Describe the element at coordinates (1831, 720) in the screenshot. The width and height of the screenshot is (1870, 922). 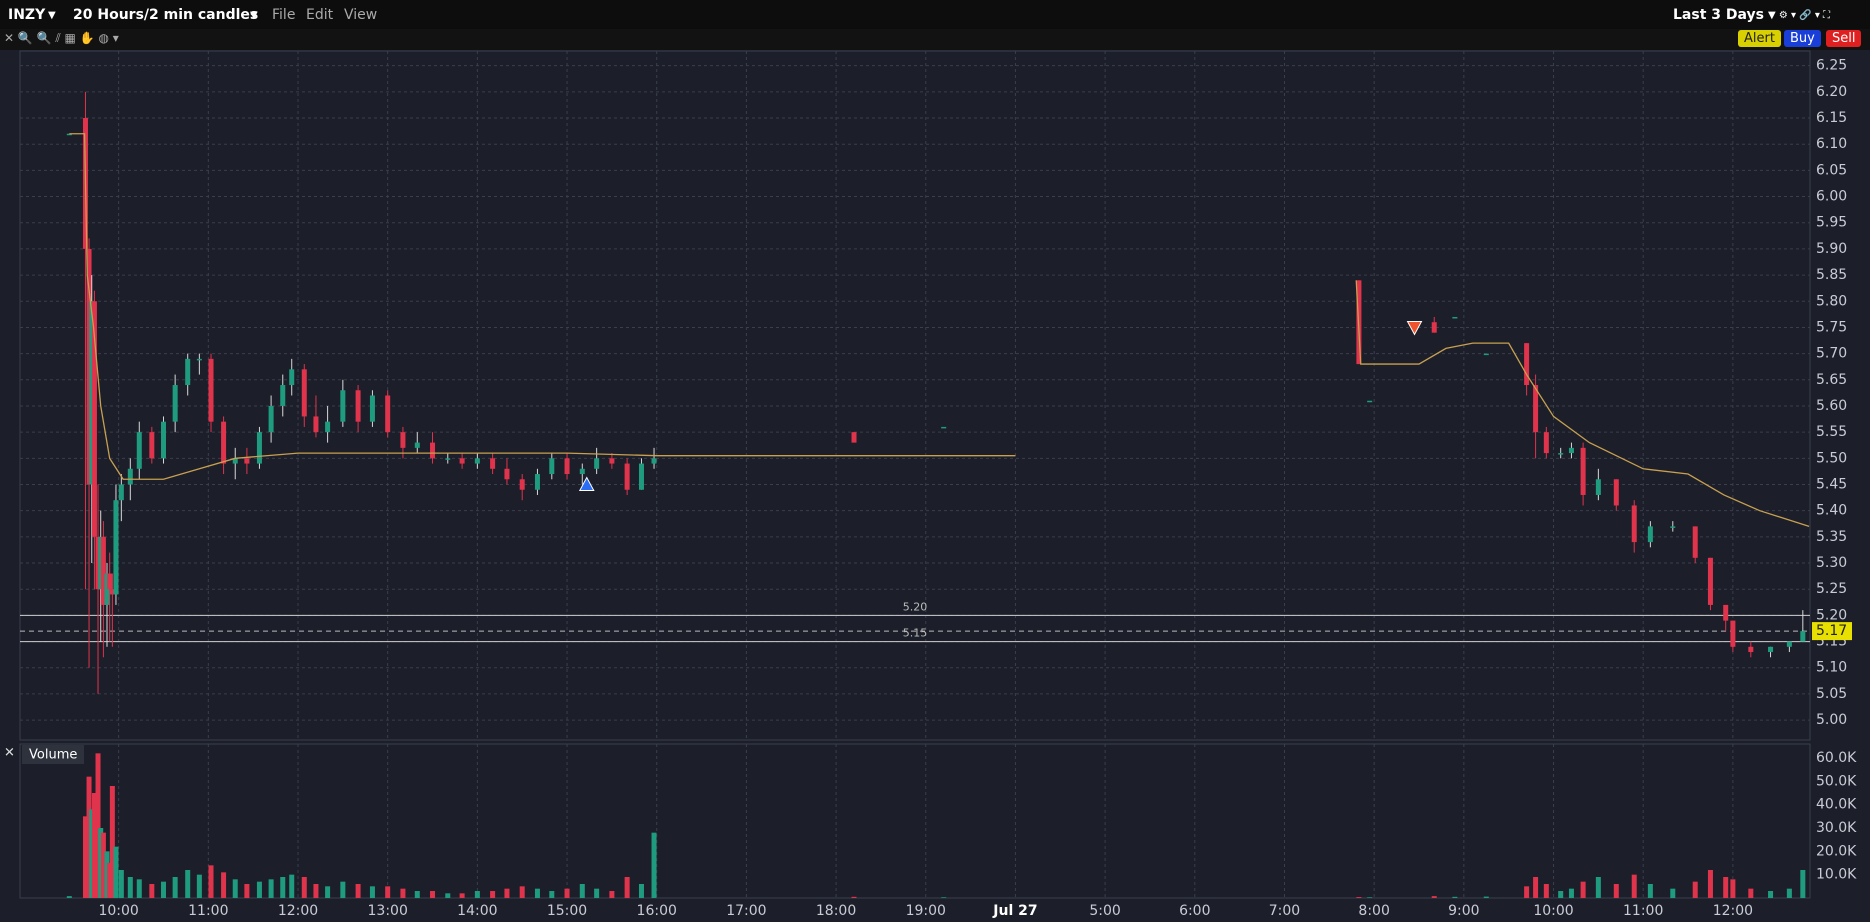
I see `y-tick-label: 5.00` at that location.